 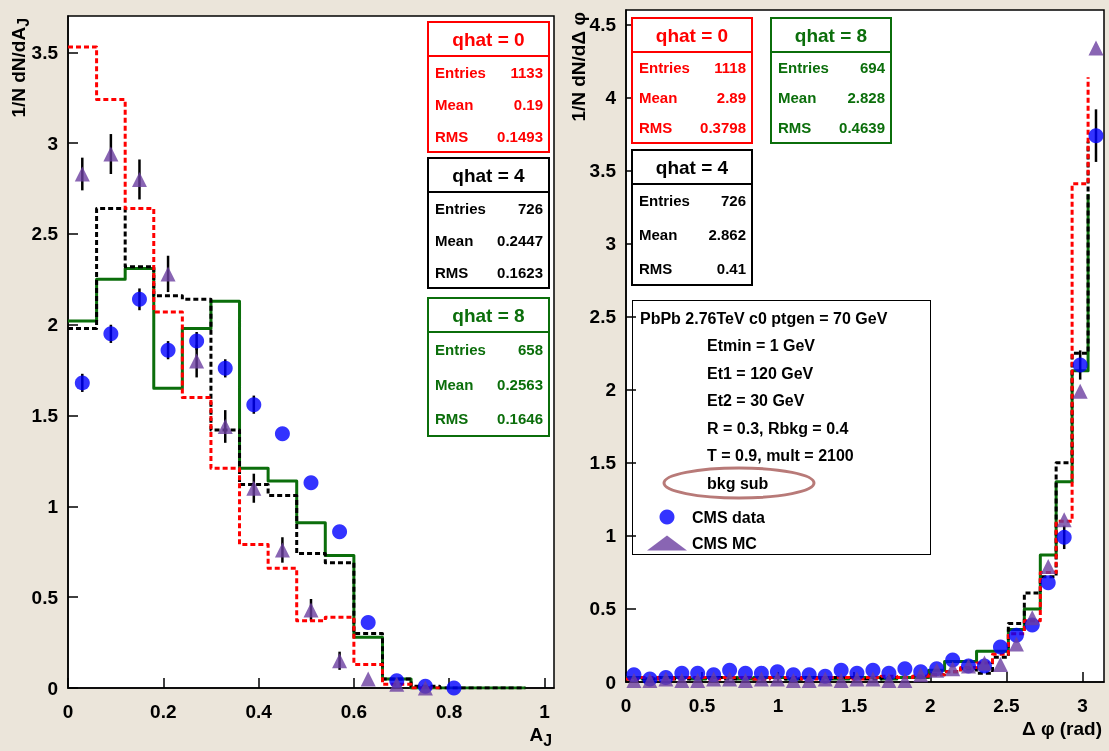 I want to click on text: Mean 2.828, so click(x=831, y=97).